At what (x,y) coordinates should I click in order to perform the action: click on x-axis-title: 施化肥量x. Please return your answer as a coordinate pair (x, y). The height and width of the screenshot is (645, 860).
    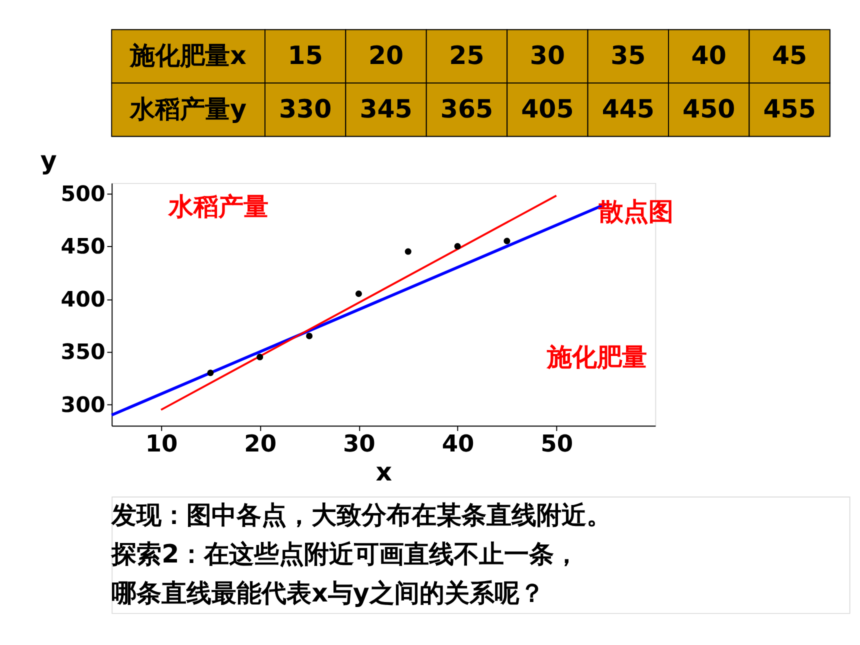
    Looking at the image, I should click on (187, 55).